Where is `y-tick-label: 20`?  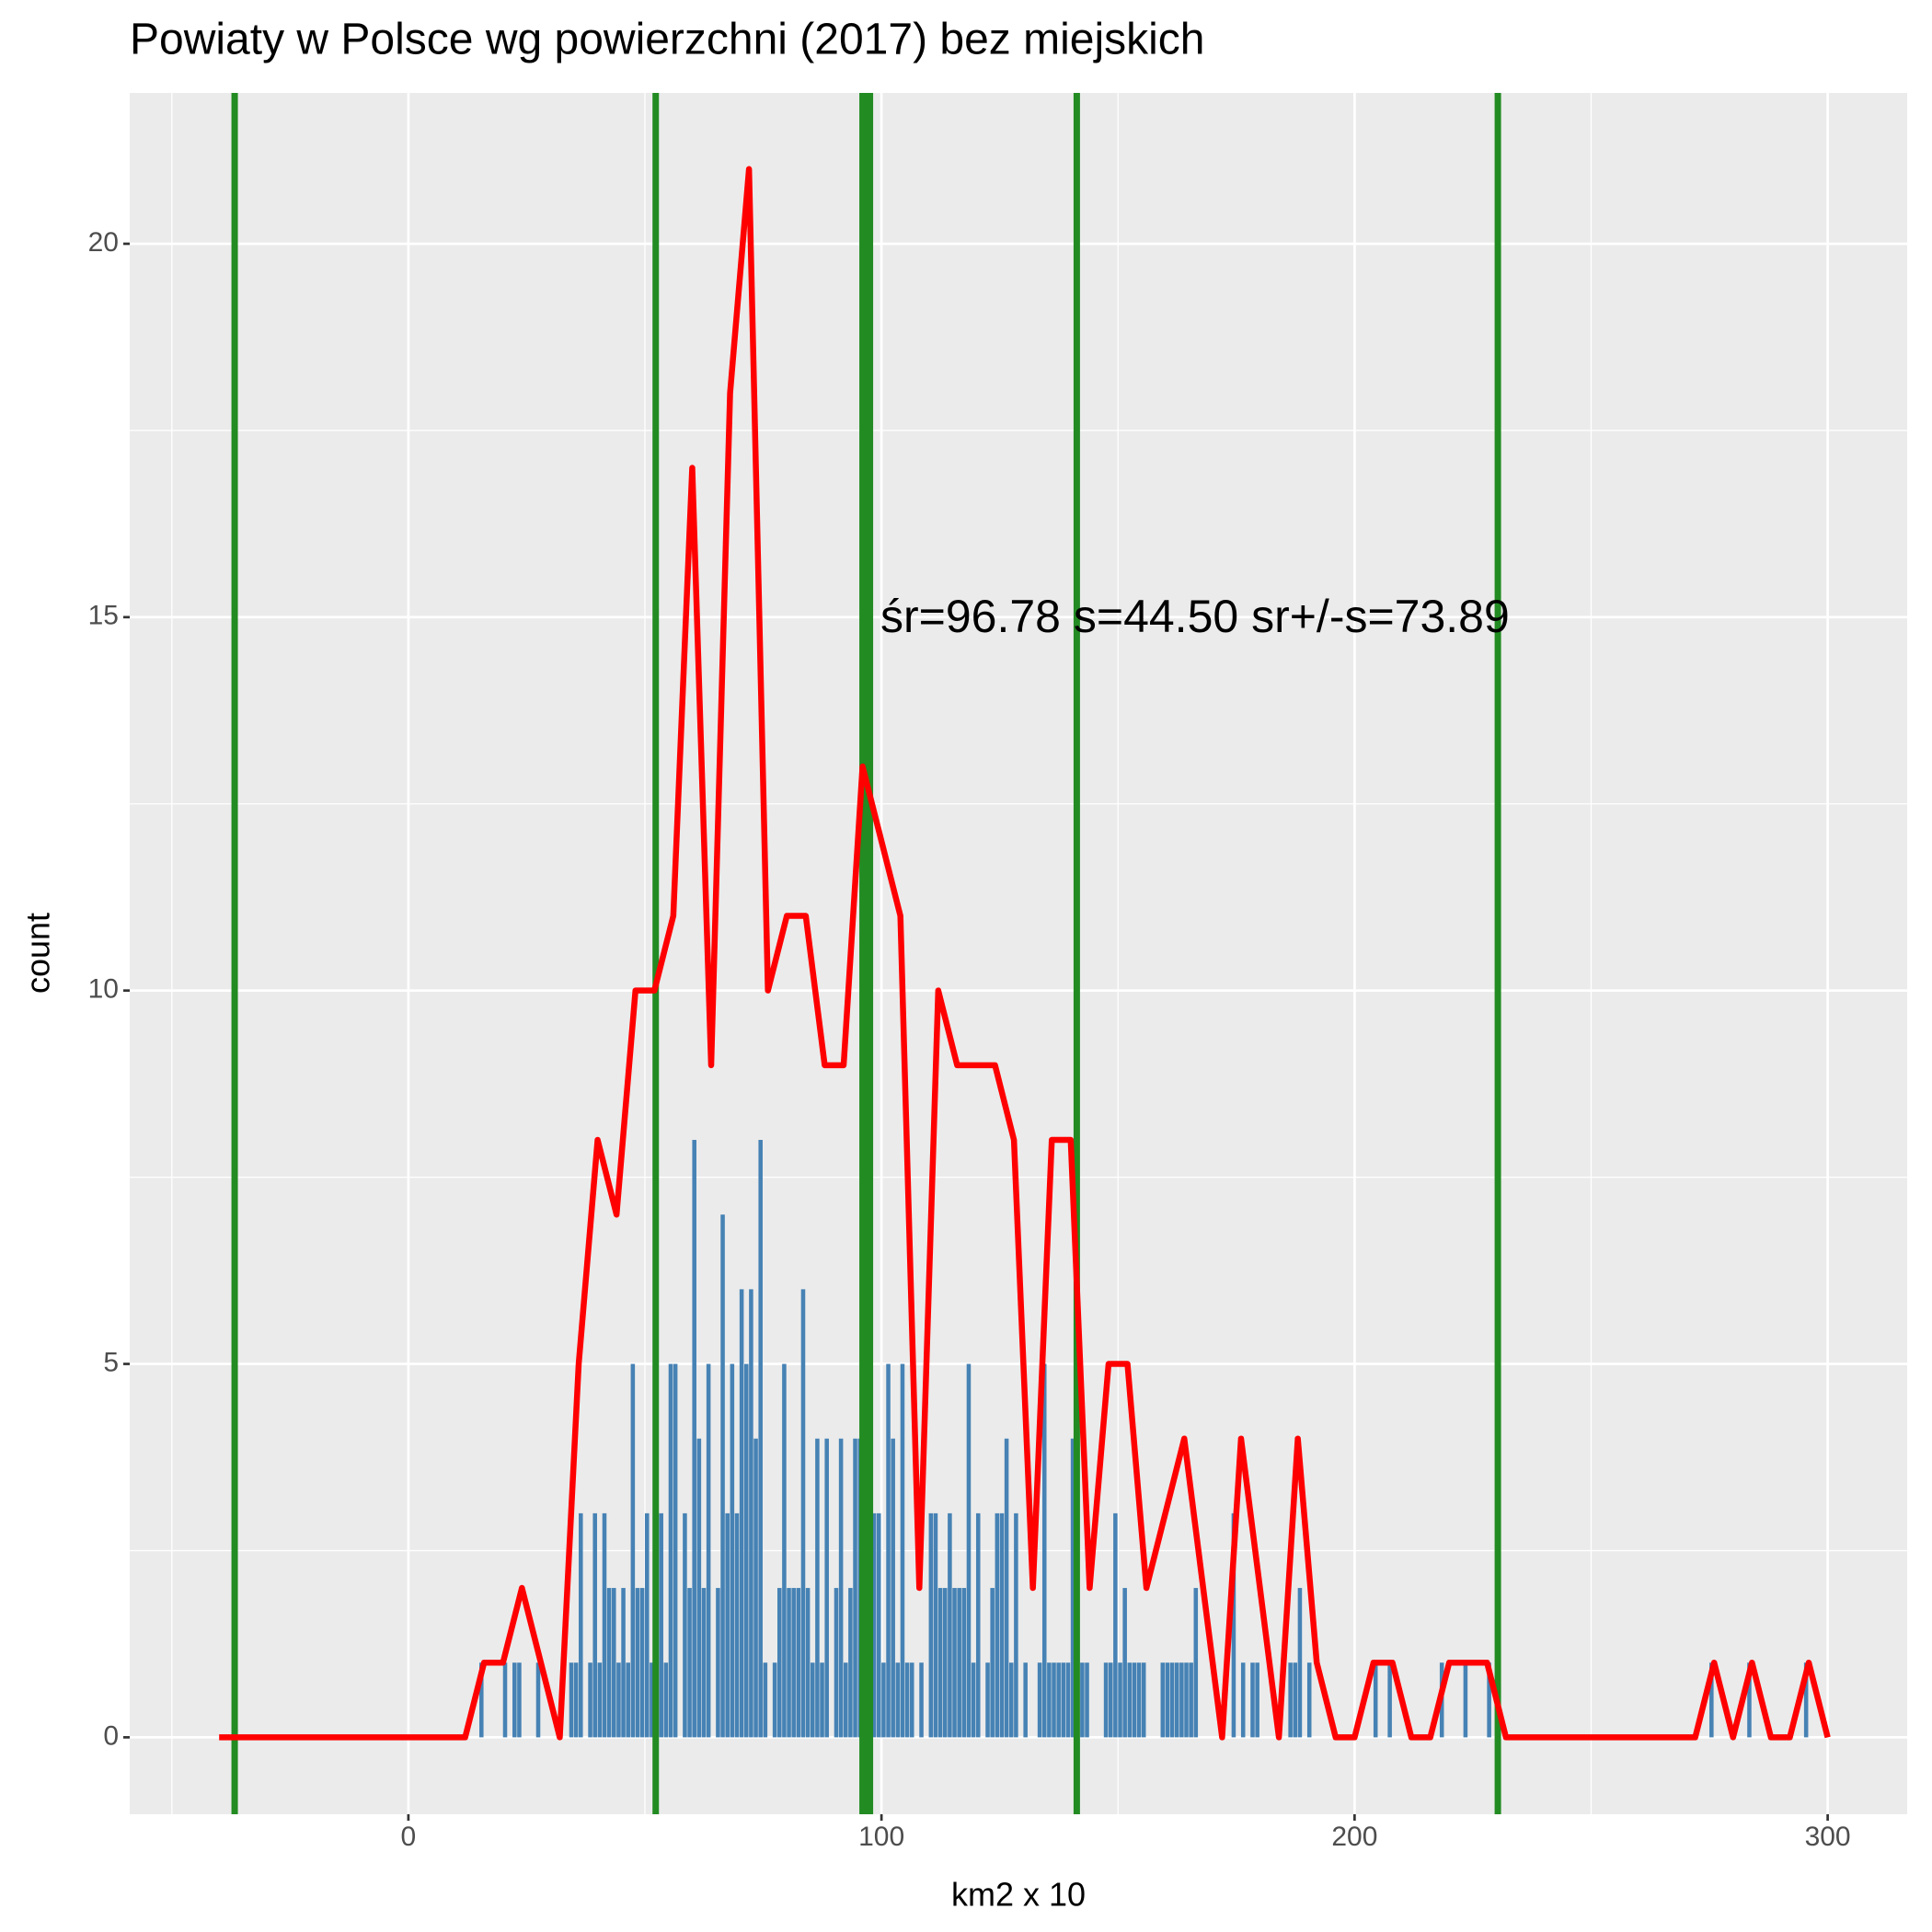 y-tick-label: 20 is located at coordinates (103, 242).